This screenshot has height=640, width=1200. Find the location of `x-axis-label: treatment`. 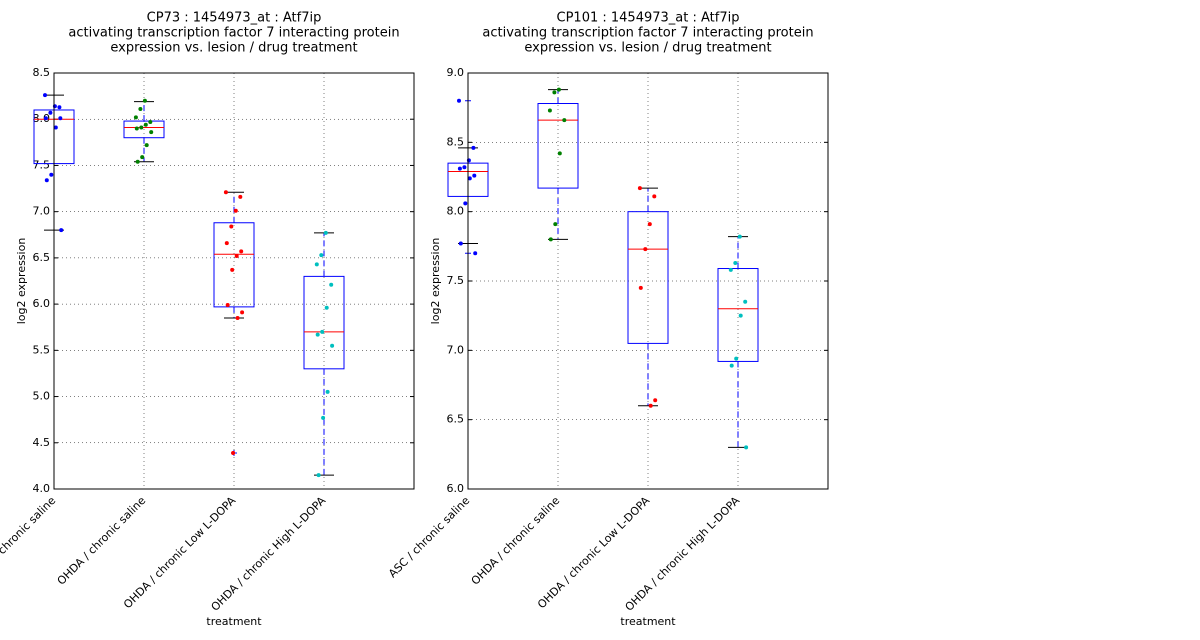

x-axis-label: treatment is located at coordinates (234, 621).